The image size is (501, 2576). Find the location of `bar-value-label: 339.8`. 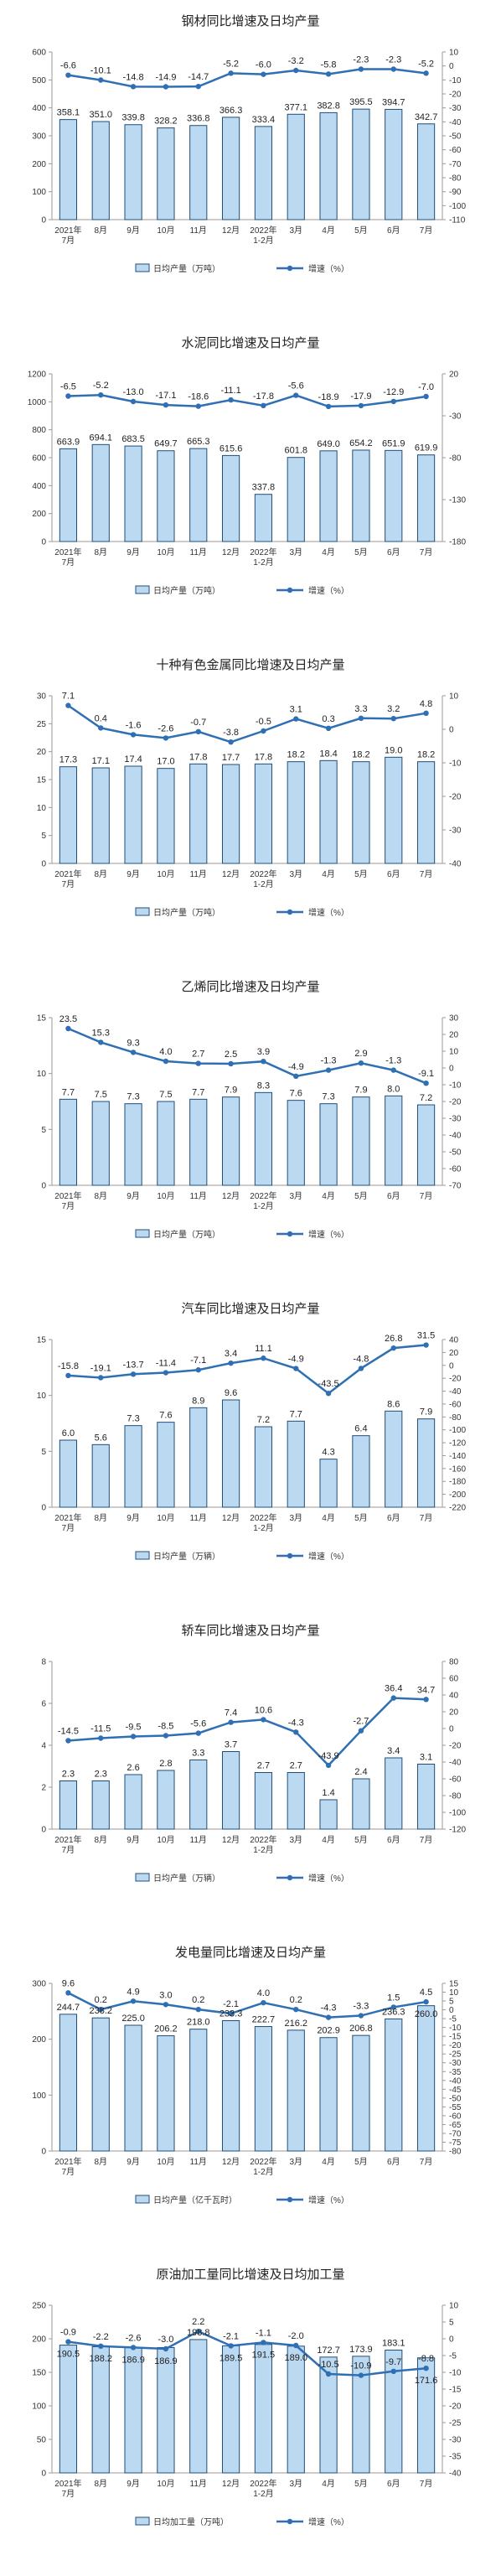

bar-value-label: 339.8 is located at coordinates (133, 118).